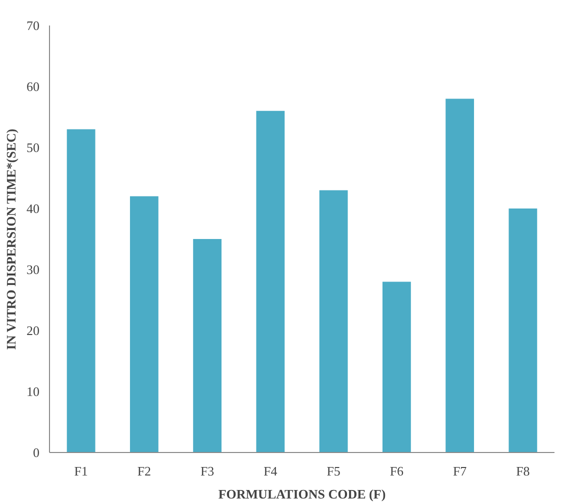 This screenshot has width=562, height=504. I want to click on y-tick-label: 30, so click(33, 269).